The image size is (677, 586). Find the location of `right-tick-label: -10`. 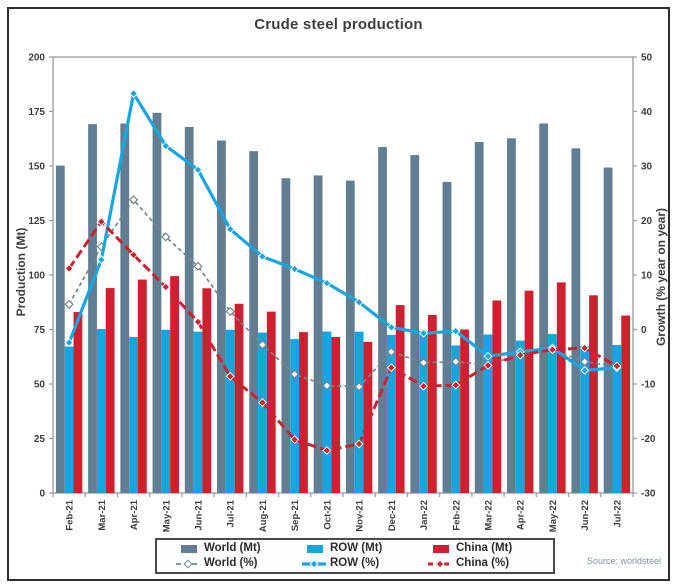

right-tick-label: -10 is located at coordinates (648, 385).